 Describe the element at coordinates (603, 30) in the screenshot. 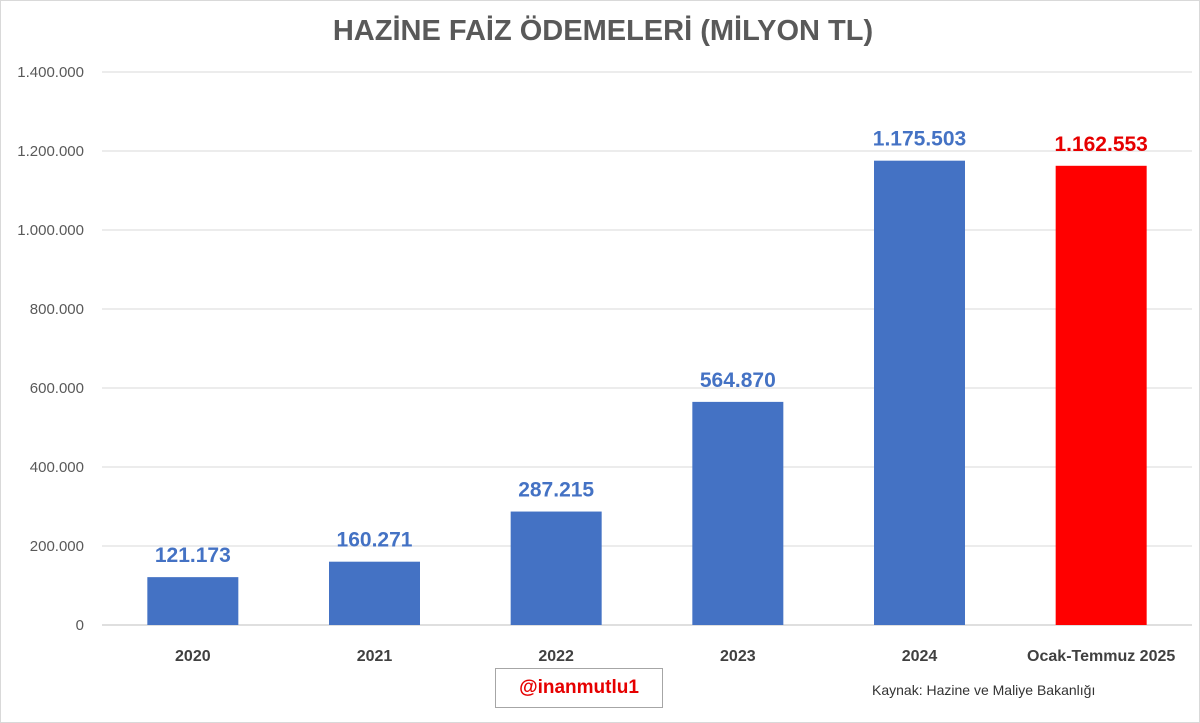

I see `chart-title: HAZİNE FAİZ ÖDEMELERİ (MİLYON TL)` at that location.